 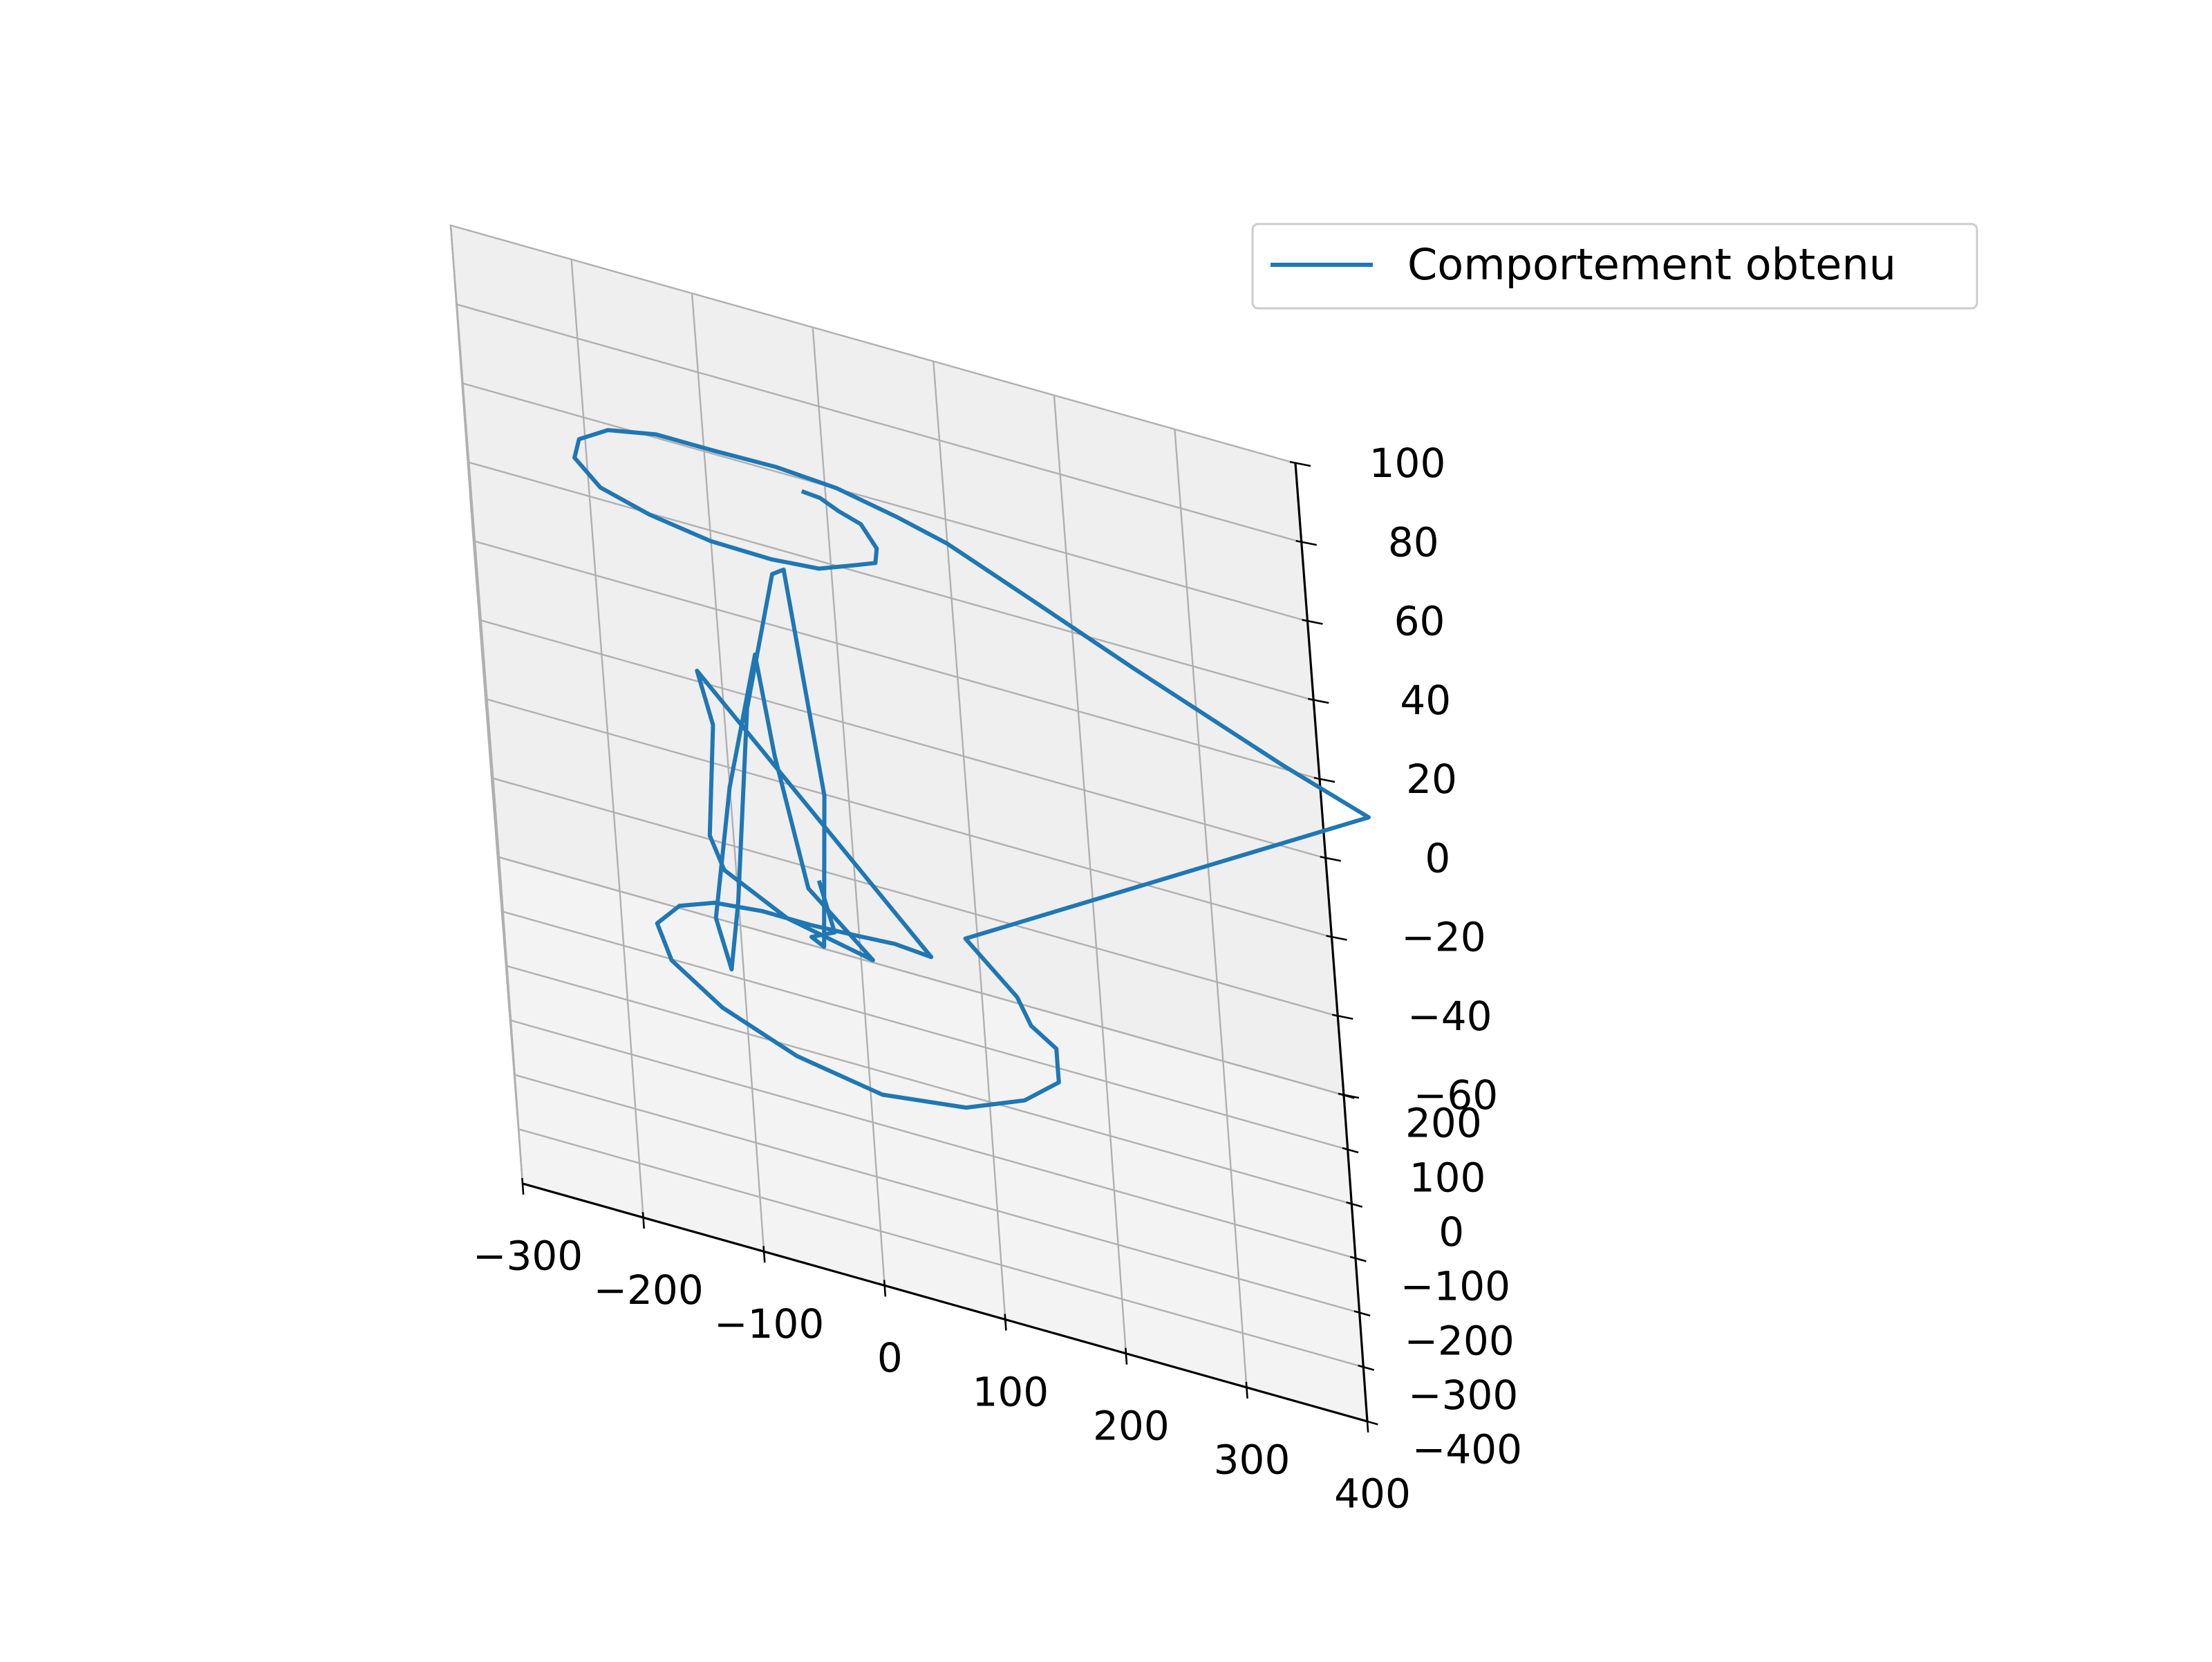 What do you see at coordinates (1419, 622) in the screenshot?
I see `z-tick-label: 60` at bounding box center [1419, 622].